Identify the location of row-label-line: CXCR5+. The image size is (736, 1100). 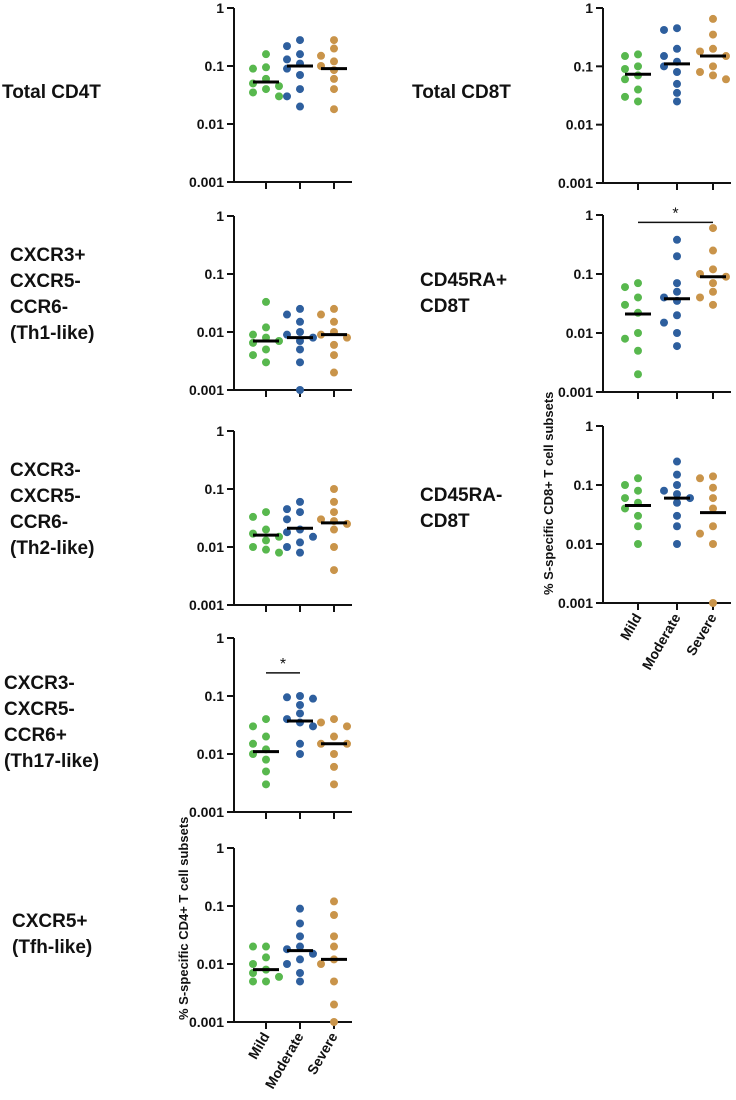
(50, 921).